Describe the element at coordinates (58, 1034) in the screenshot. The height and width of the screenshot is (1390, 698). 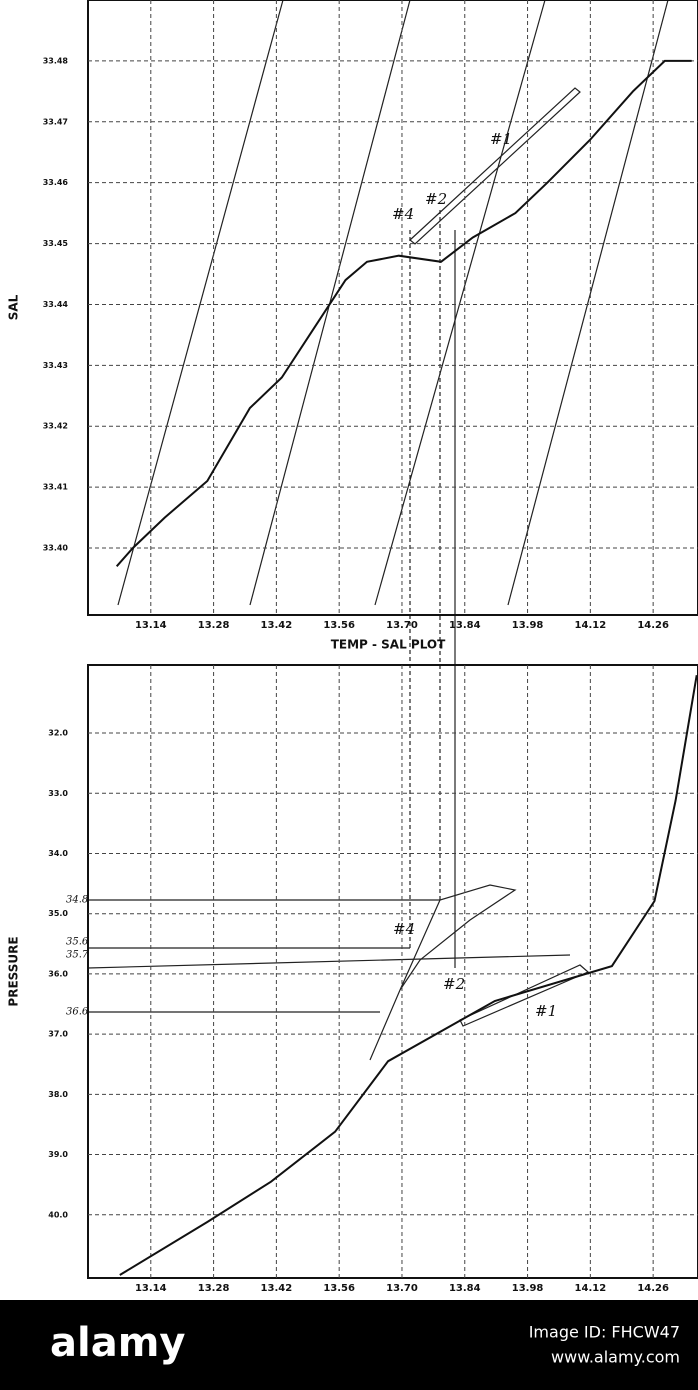
I see `y-tick-label: 37.0` at that location.